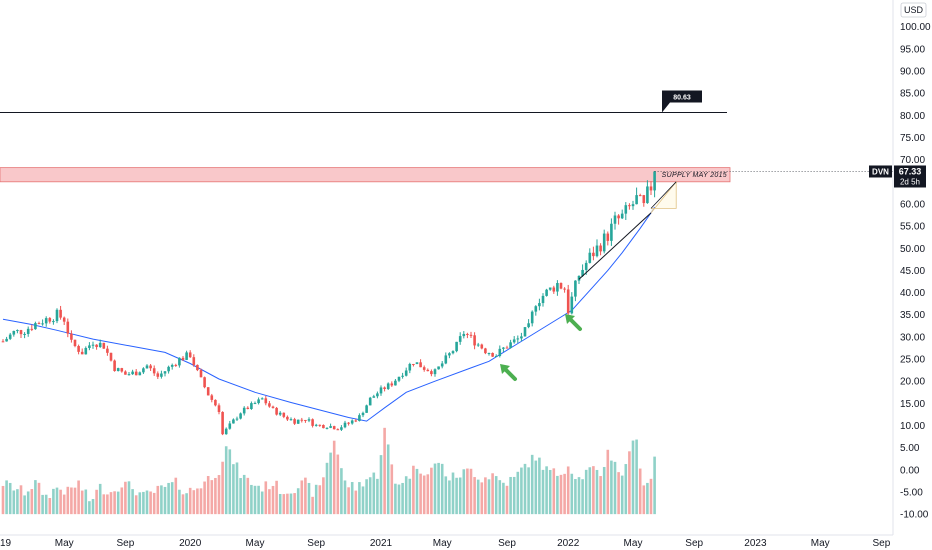  I want to click on price-tick-label: 30.00, so click(912, 337).